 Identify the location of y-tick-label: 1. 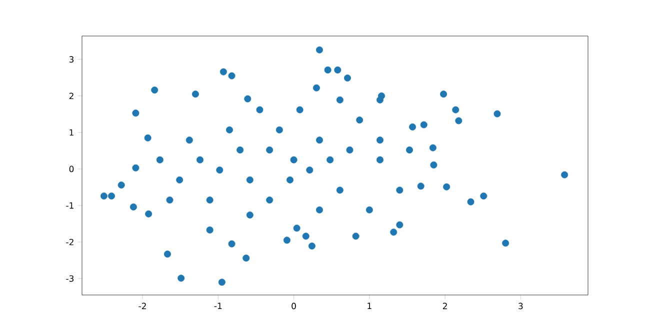
(72, 132).